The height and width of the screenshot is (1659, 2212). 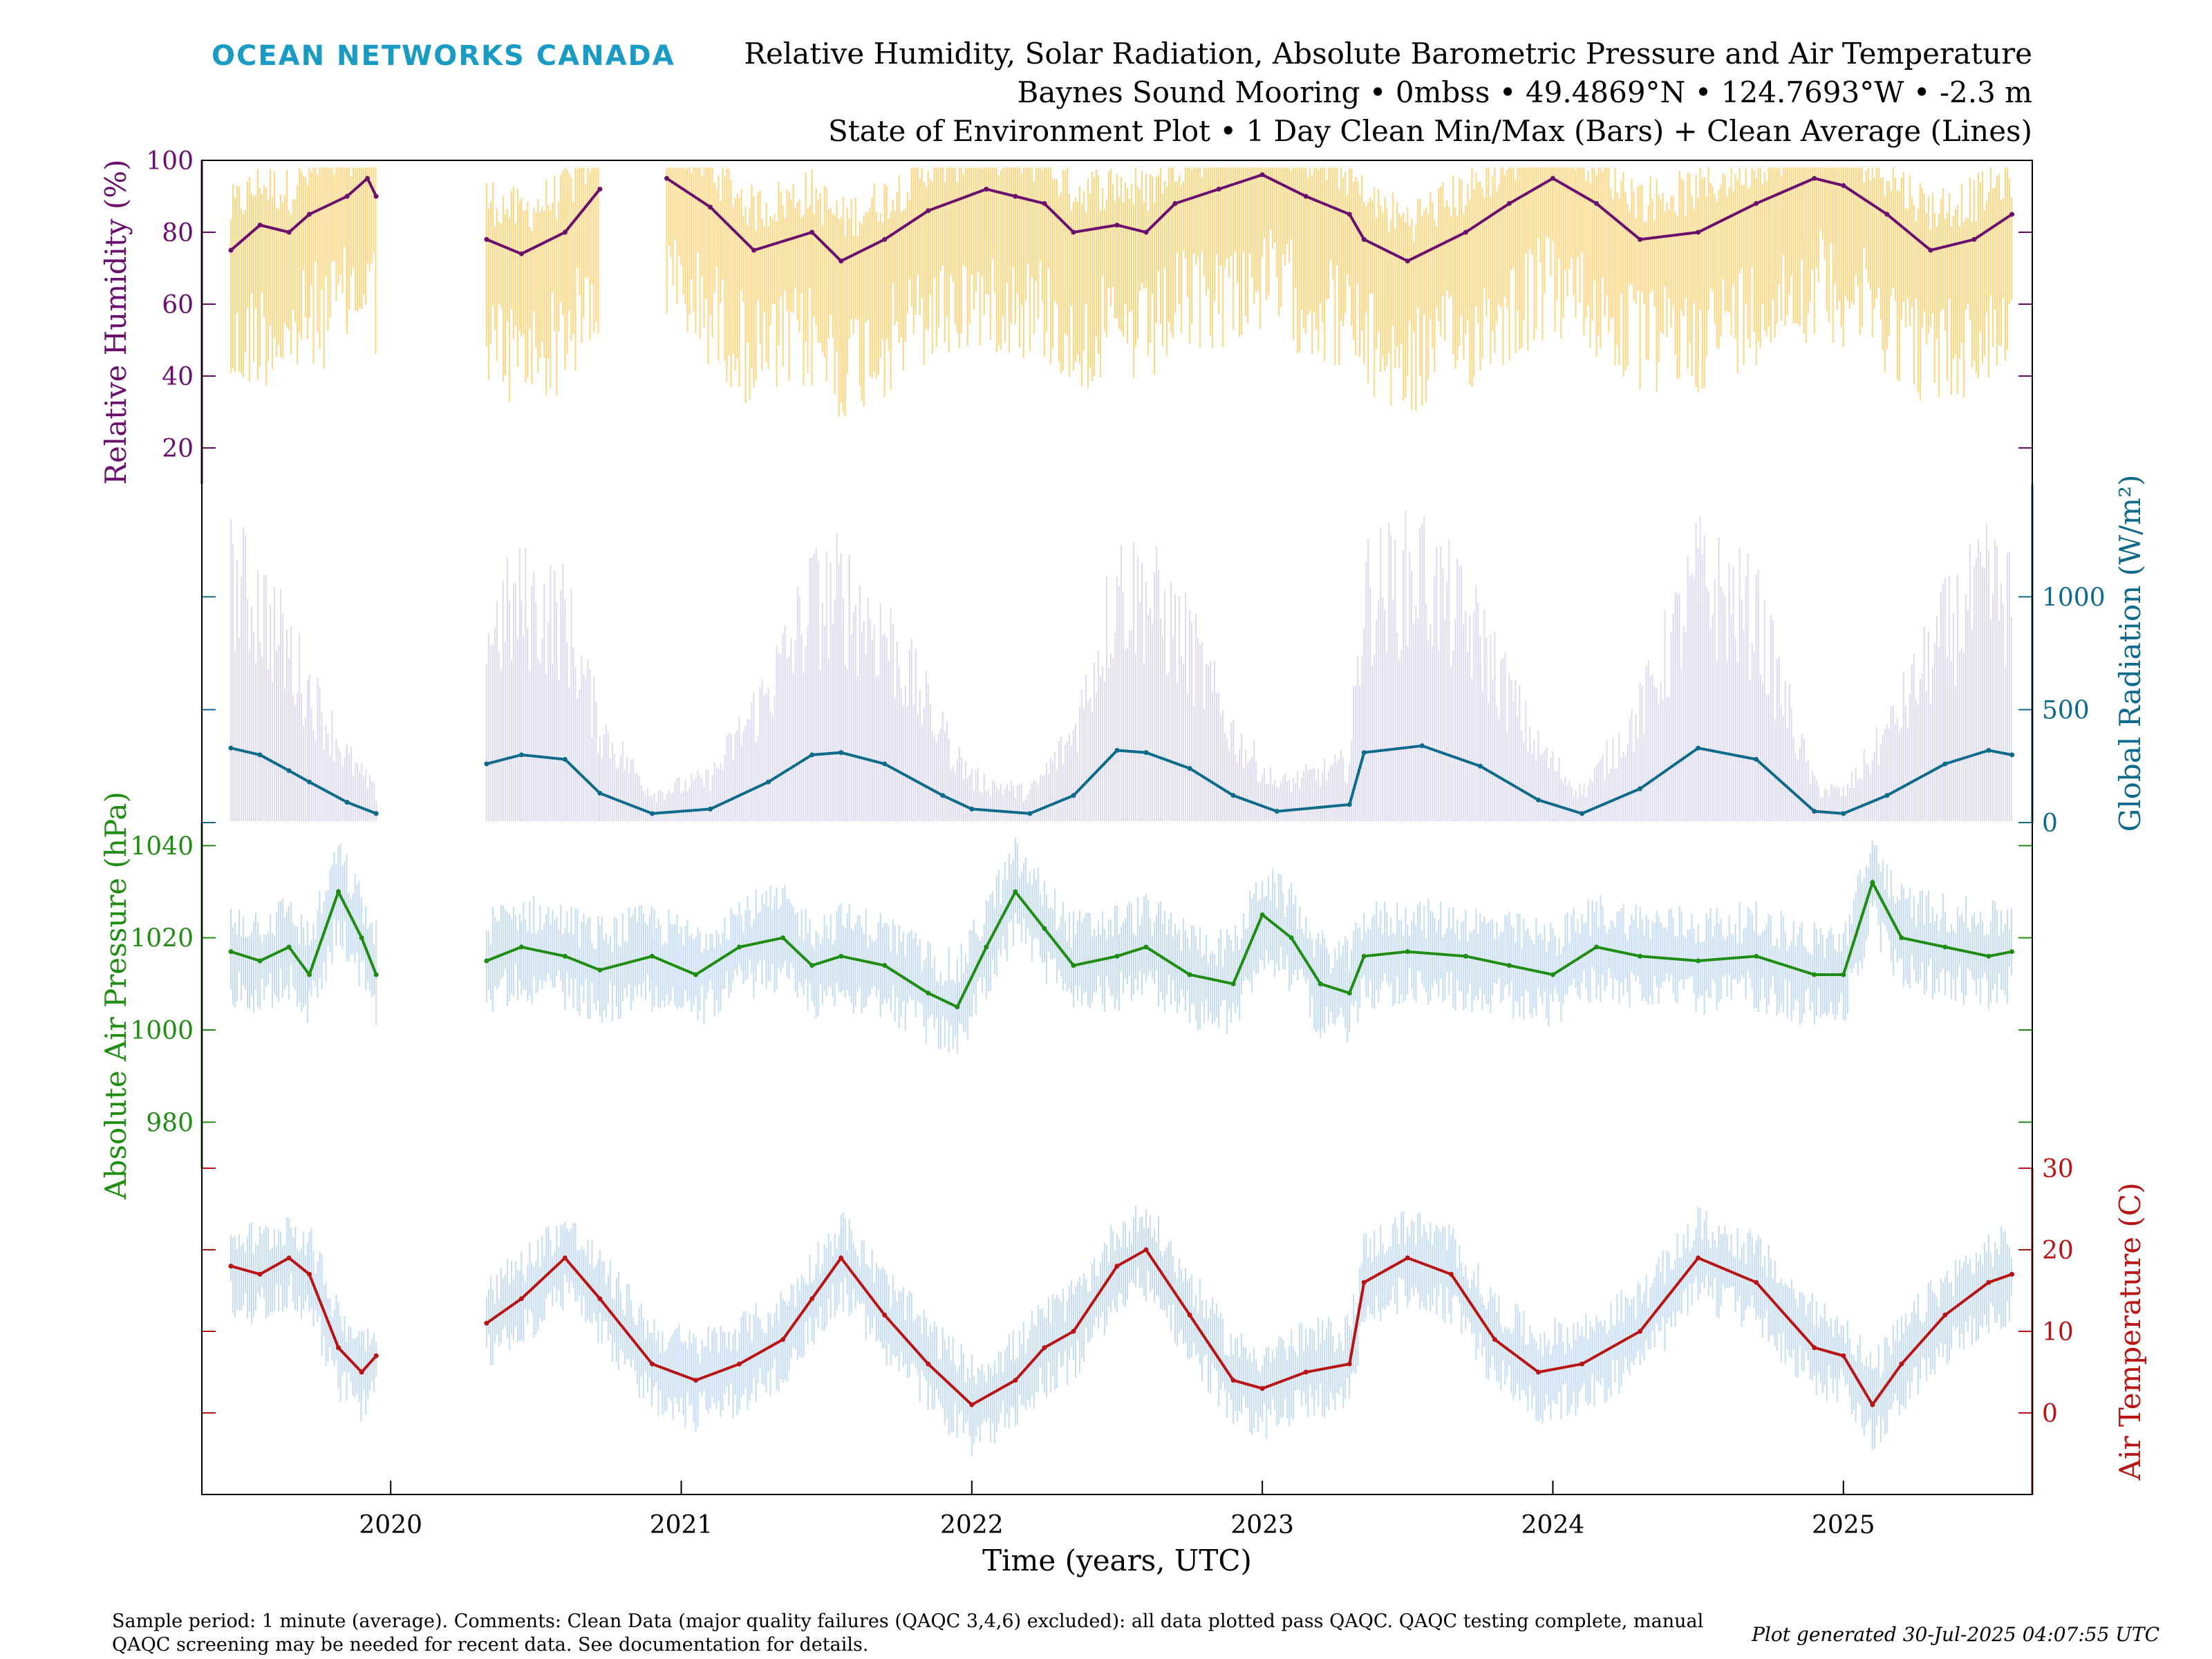 What do you see at coordinates (178, 377) in the screenshot?
I see `humidity-y-tick-label: 40` at bounding box center [178, 377].